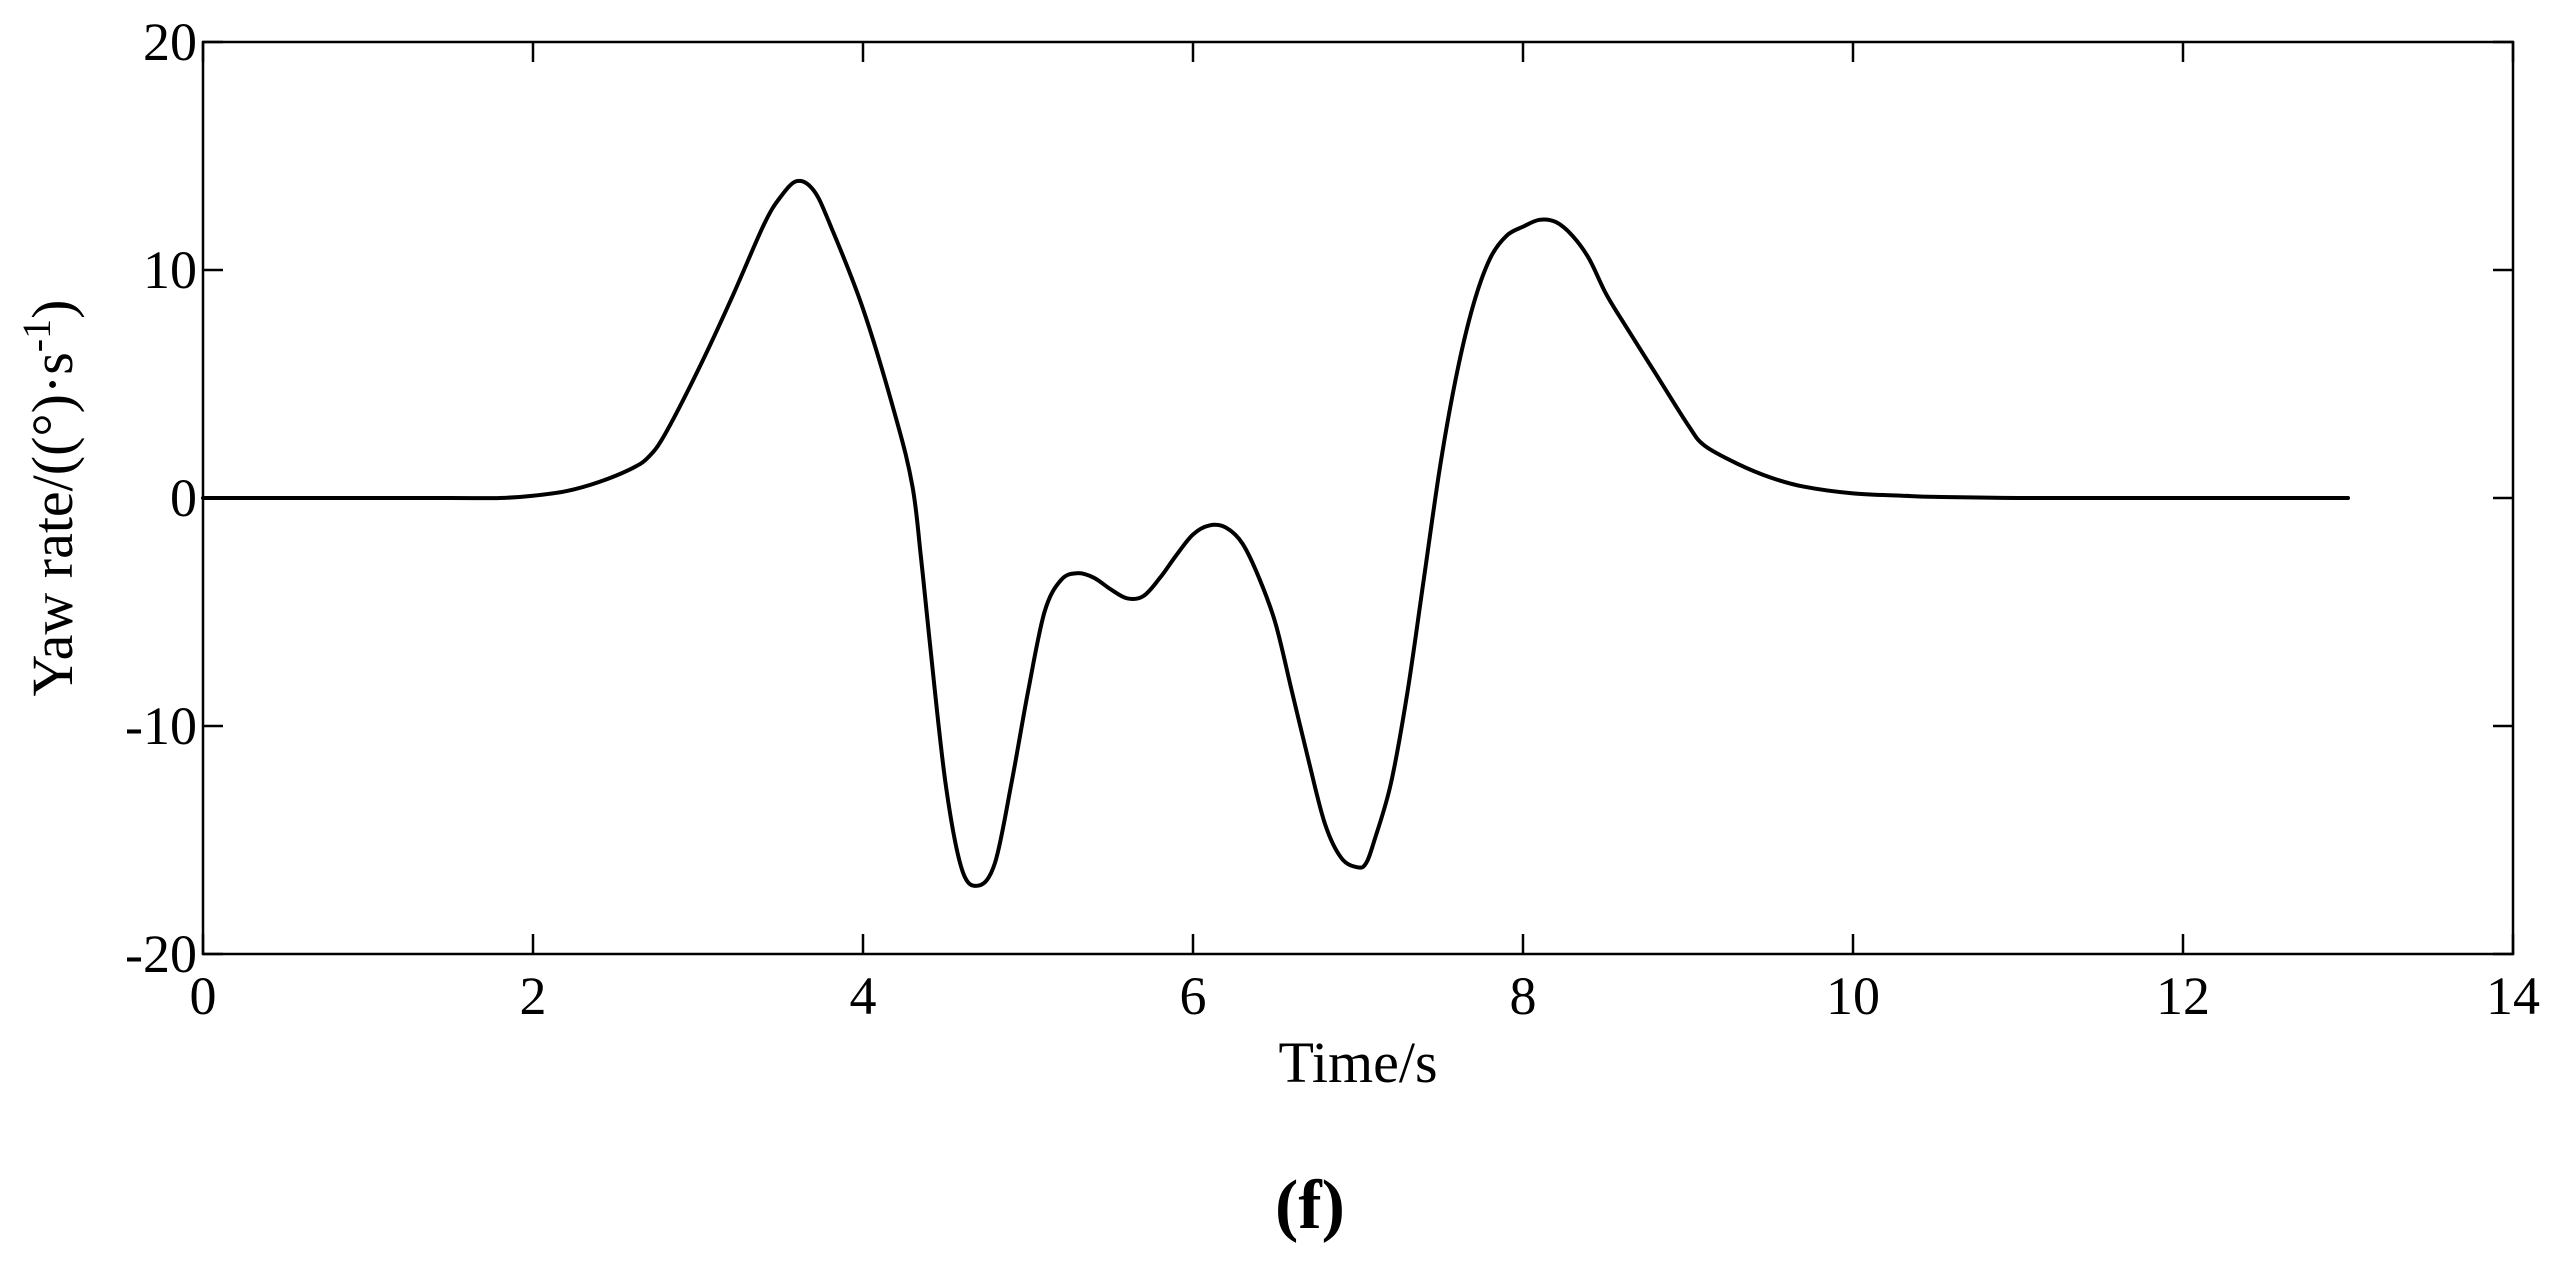 This screenshot has width=2555, height=1262. Describe the element at coordinates (203, 996) in the screenshot. I see `x-tick-label: 0` at that location.